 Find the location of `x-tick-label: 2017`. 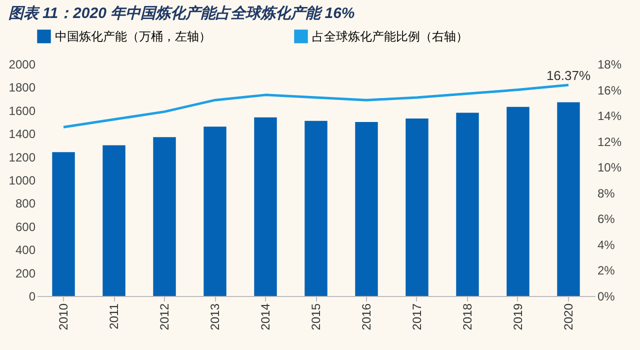

x-tick-label: 2017 is located at coordinates (417, 316).